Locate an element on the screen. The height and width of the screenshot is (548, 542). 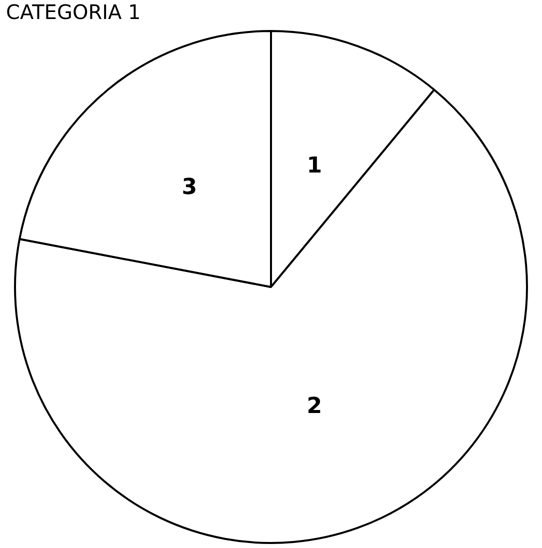
slice-label: 3 is located at coordinates (190, 187).